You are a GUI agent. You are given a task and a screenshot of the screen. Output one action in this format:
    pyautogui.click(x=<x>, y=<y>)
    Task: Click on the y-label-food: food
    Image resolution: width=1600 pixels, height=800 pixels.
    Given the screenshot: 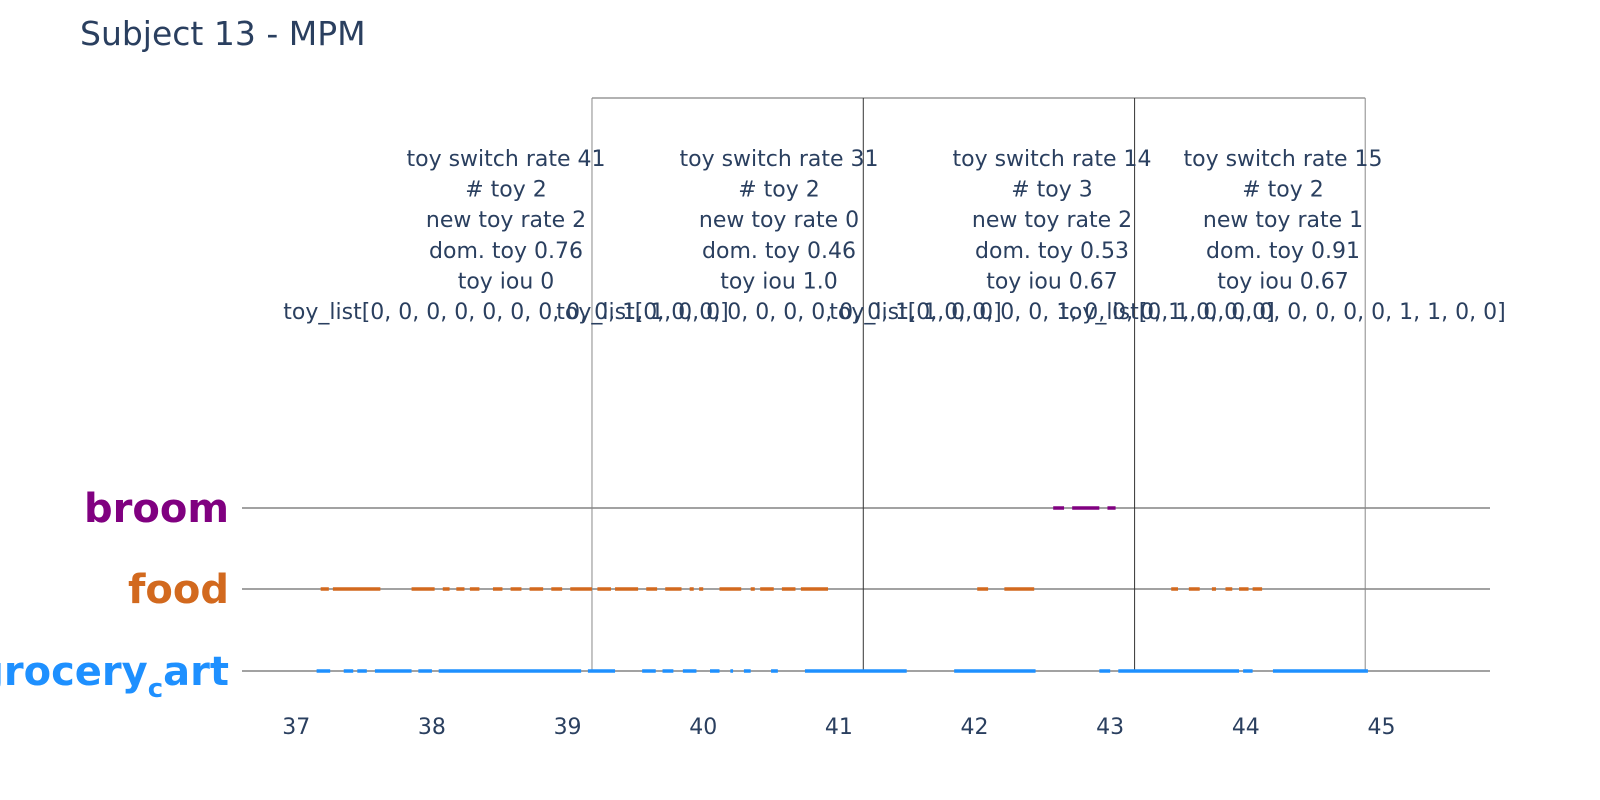 What is the action you would take?
    pyautogui.click(x=178, y=590)
    